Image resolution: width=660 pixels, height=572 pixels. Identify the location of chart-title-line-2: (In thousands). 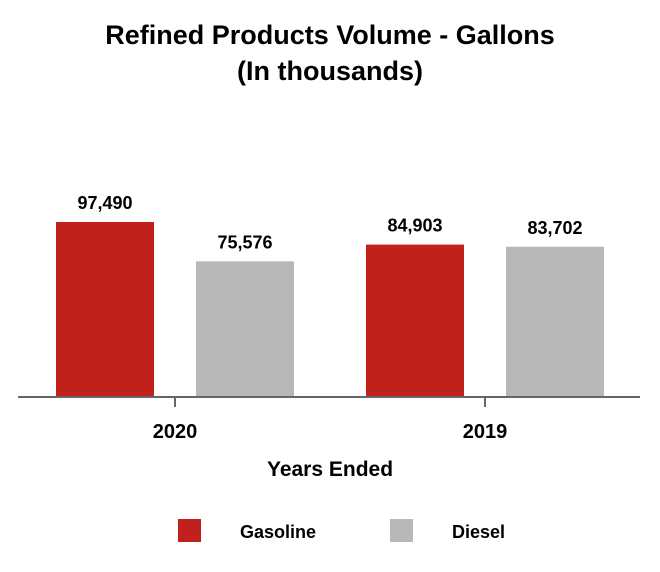
(330, 71).